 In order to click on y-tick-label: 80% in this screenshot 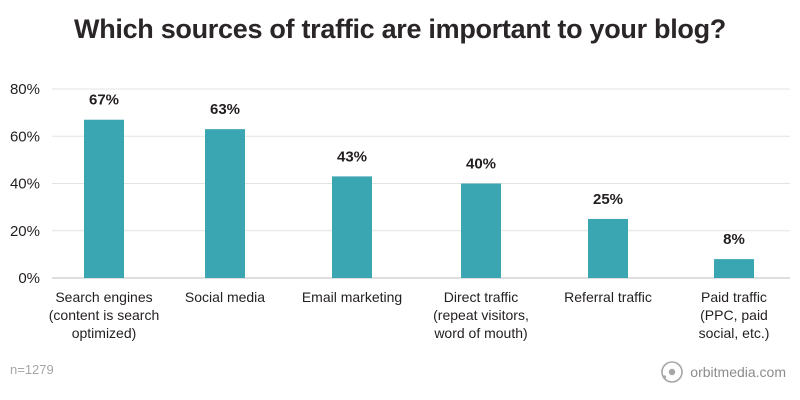, I will do `click(25, 89)`.